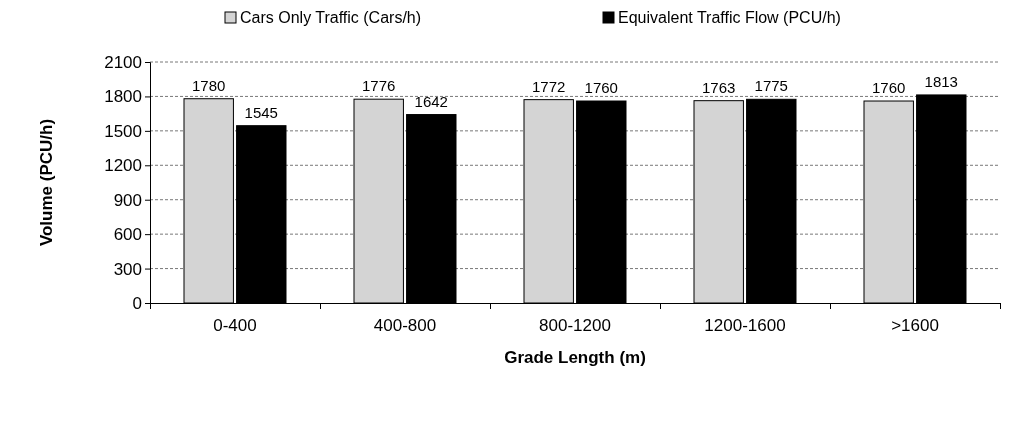 The width and height of the screenshot is (1021, 443). Describe the element at coordinates (575, 325) in the screenshot. I see `x-tick-label: 800-1200` at that location.